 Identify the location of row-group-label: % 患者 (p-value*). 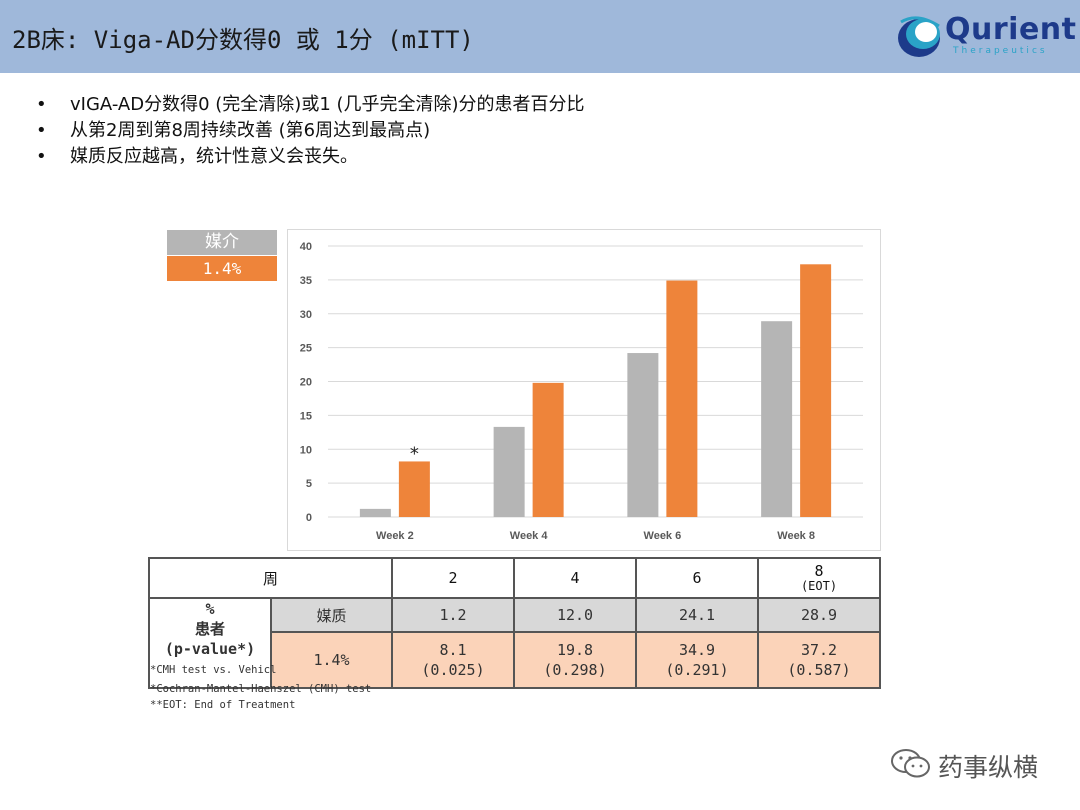
(210, 643).